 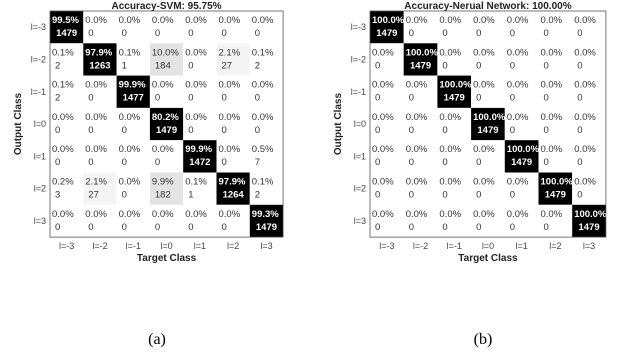 I want to click on y-axis-title: Output Class, so click(x=18, y=124).